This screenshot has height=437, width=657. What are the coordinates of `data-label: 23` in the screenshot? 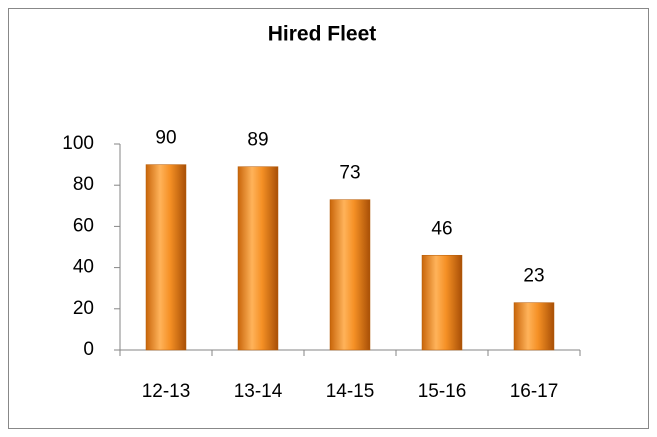 It's located at (533, 276).